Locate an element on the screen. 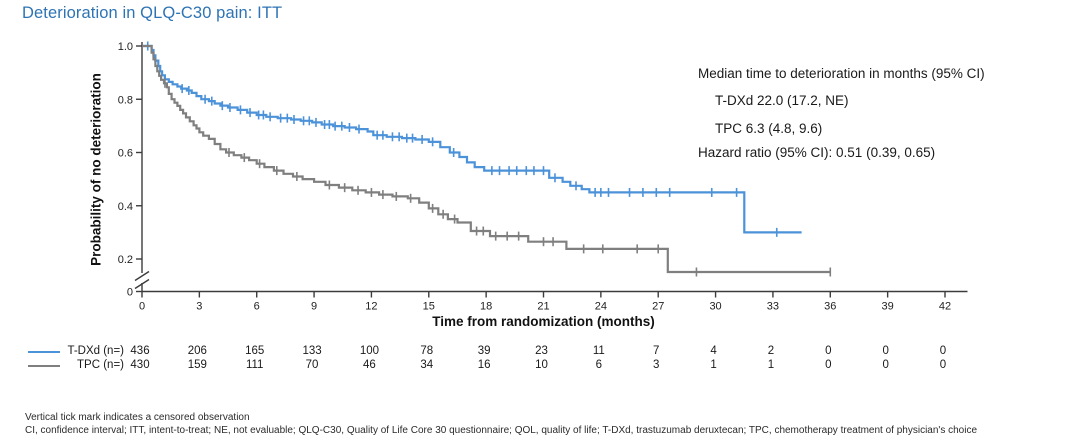 This screenshot has height=447, width=1080. x-tick-label: 24 is located at coordinates (601, 307).